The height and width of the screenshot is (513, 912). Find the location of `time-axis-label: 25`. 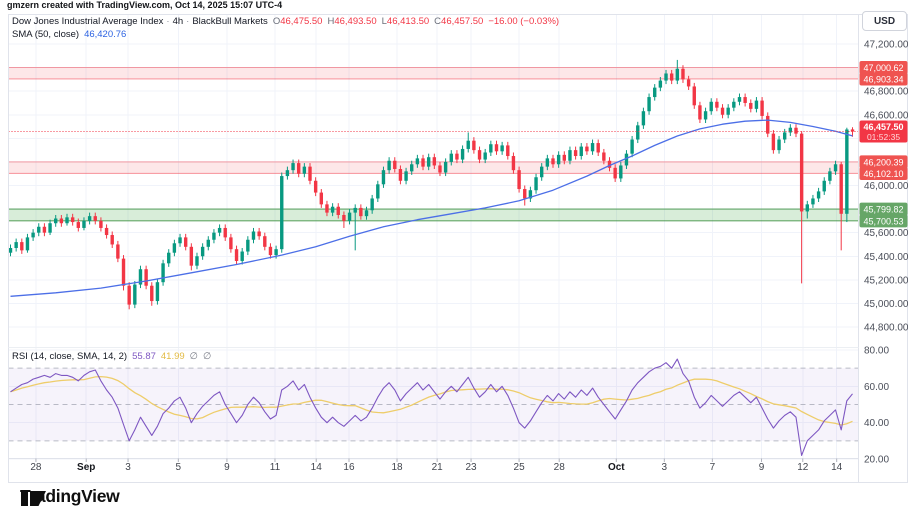

time-axis-label: 25 is located at coordinates (520, 467).